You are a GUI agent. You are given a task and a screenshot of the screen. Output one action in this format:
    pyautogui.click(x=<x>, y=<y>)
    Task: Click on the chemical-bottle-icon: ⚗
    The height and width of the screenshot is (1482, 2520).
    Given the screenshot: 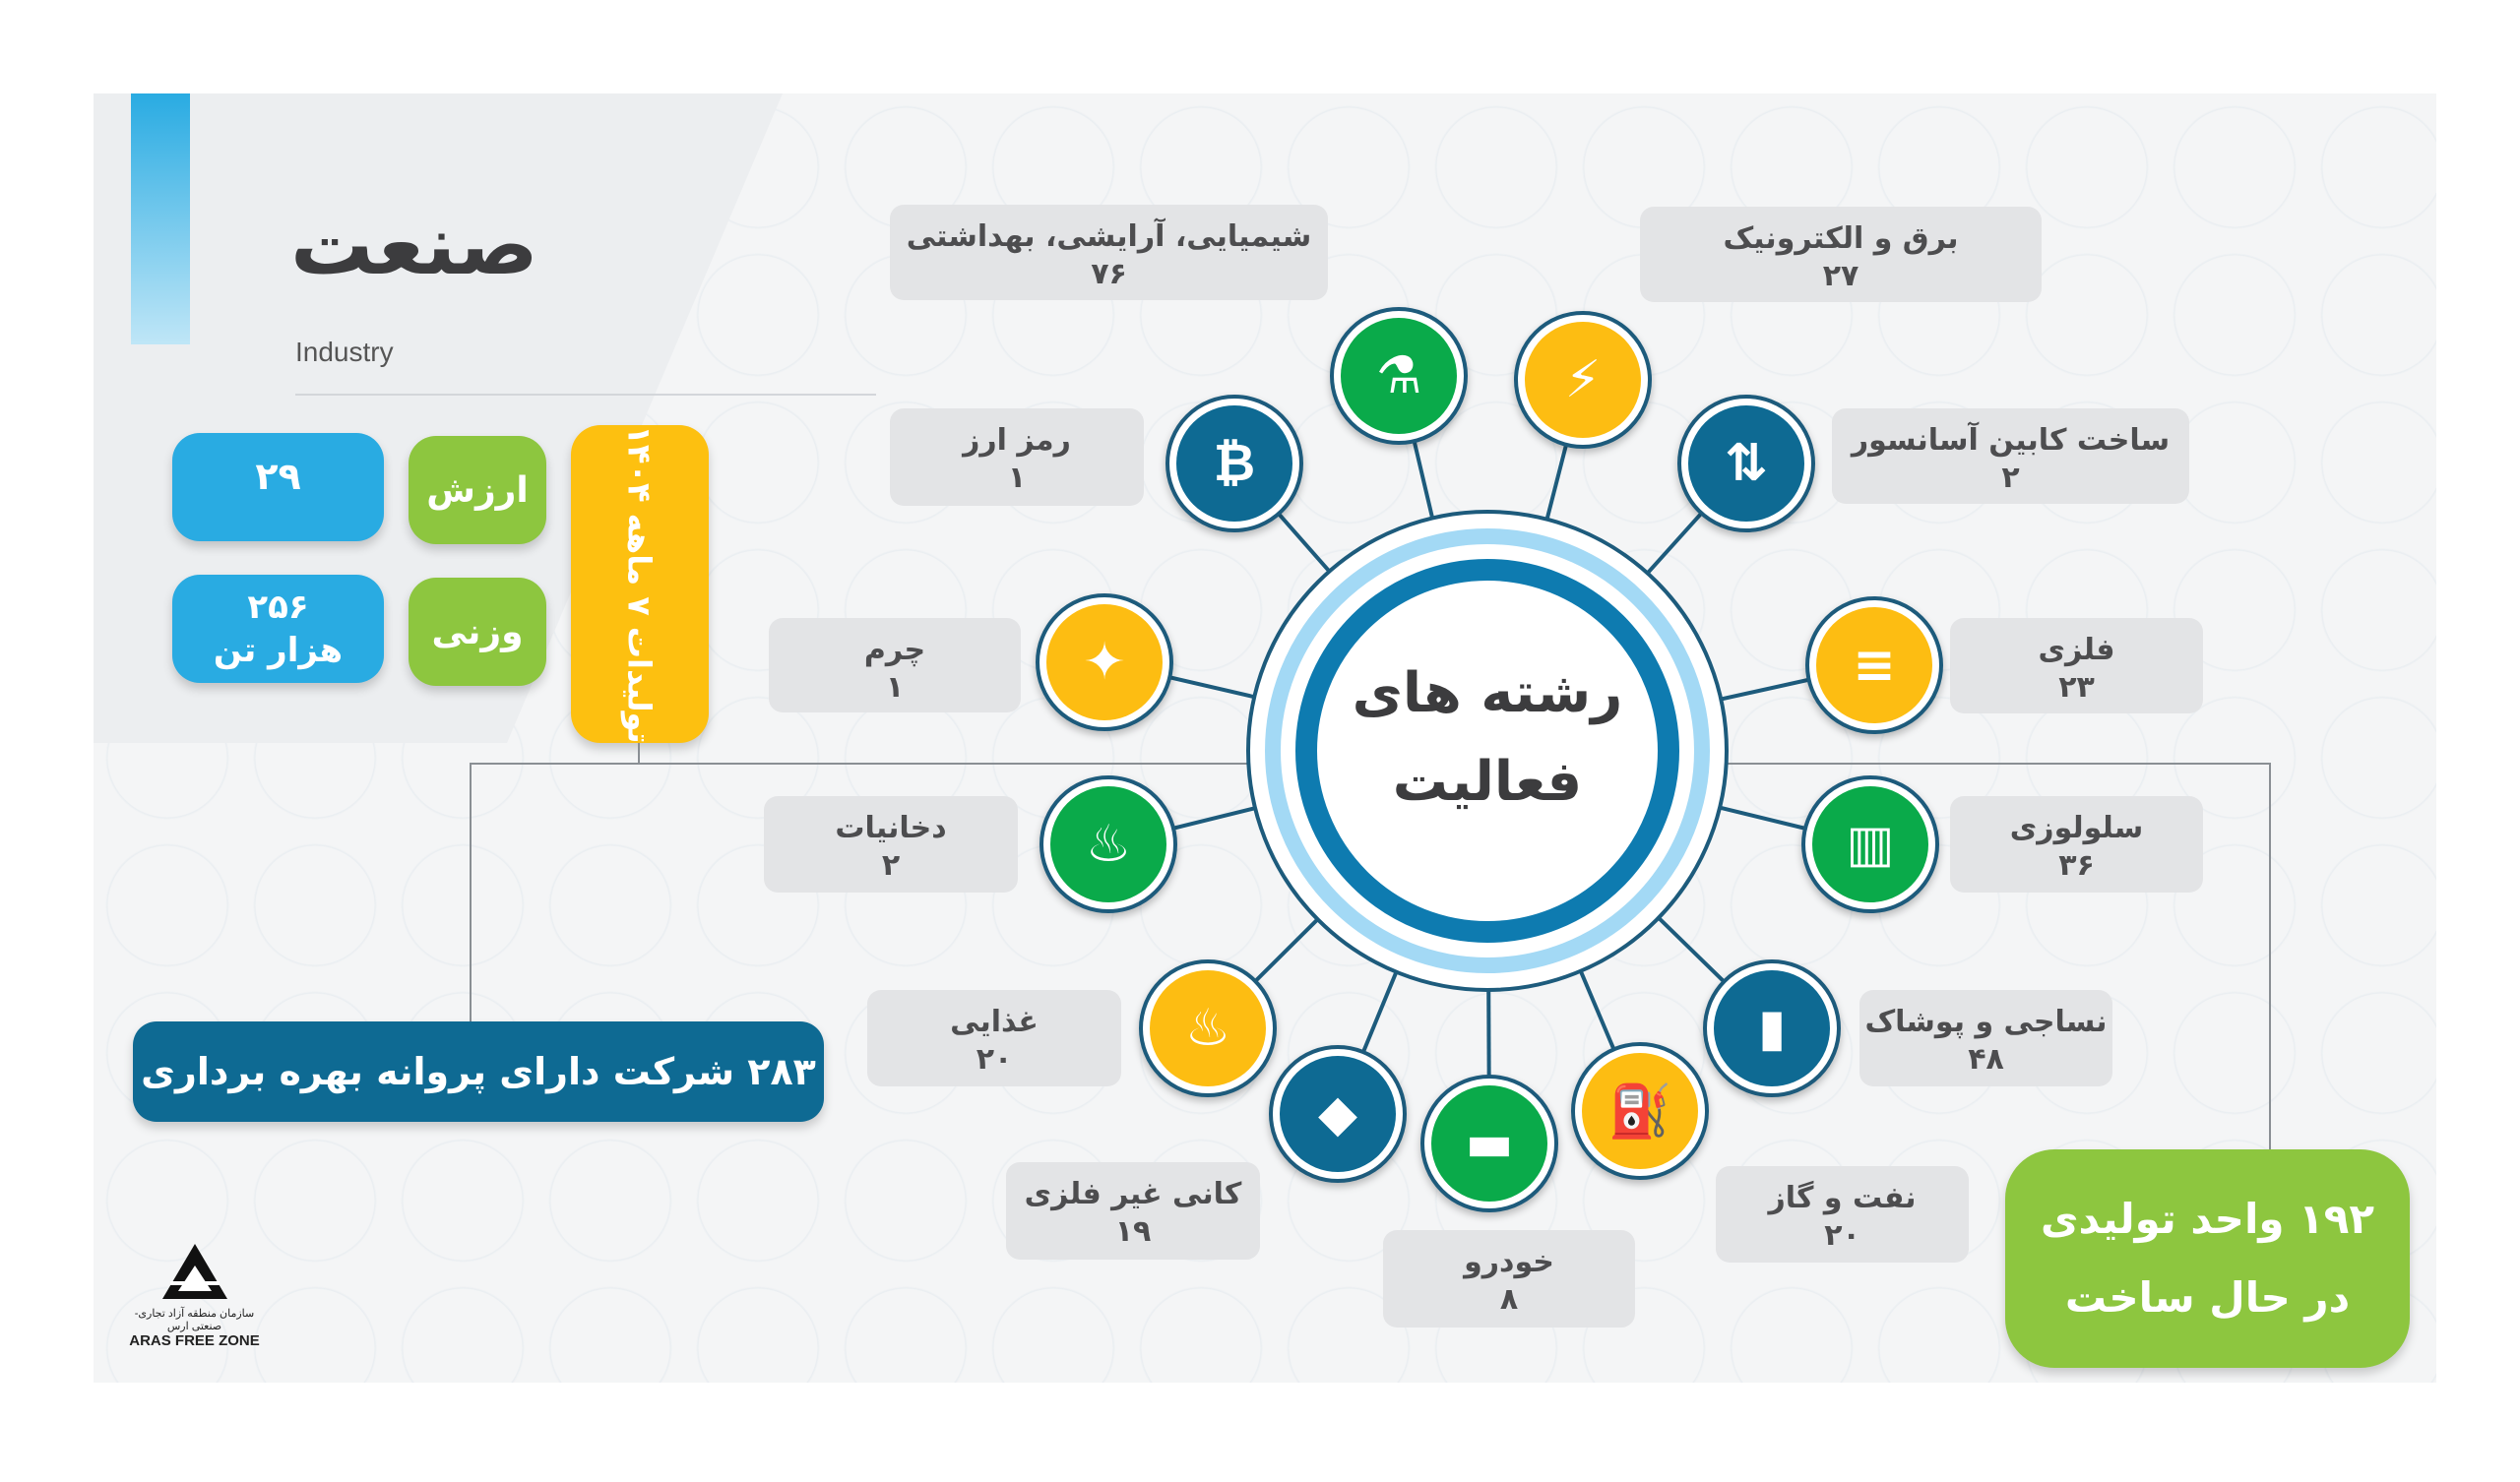 What is the action you would take?
    pyautogui.click(x=1399, y=376)
    